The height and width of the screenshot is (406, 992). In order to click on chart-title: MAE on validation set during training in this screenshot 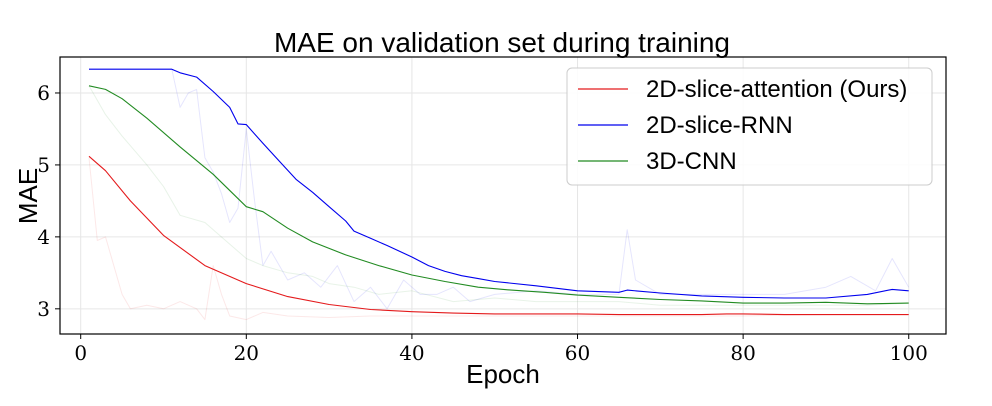, I will do `click(502, 42)`.